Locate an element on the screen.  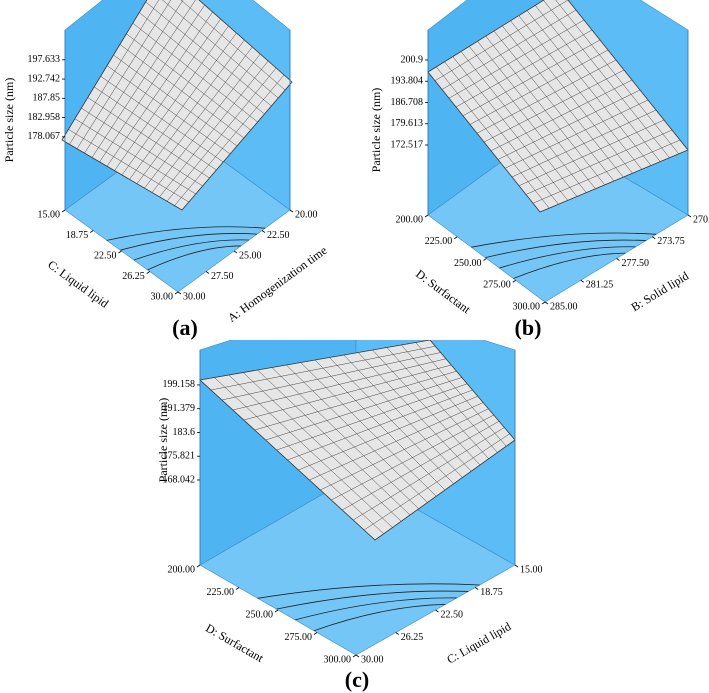
panel is located at coordinates (177, 146).